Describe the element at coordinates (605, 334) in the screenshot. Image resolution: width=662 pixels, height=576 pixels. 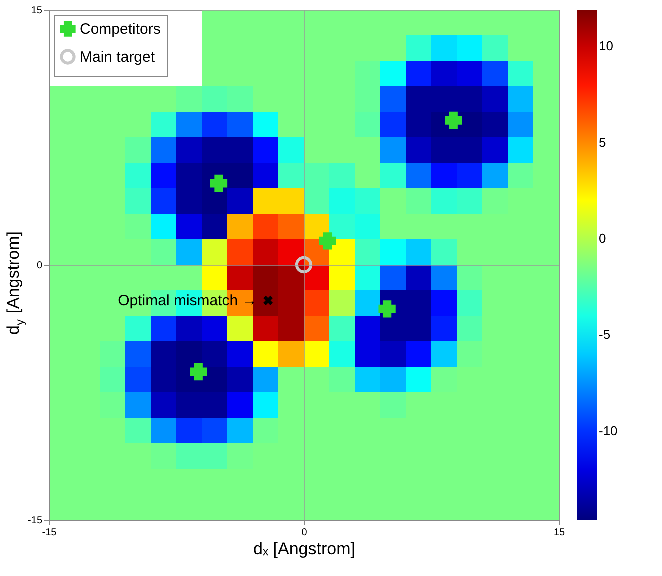
I see `color-bar-label: -5` at that location.